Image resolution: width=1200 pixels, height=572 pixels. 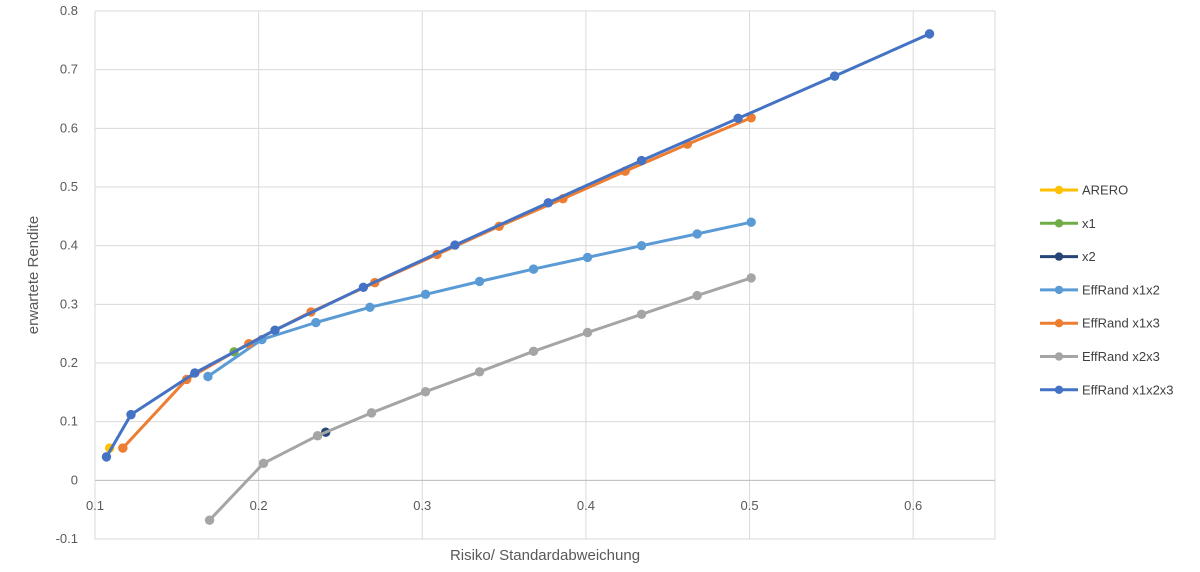 I want to click on x-tick-label: 0.2, so click(x=259, y=505).